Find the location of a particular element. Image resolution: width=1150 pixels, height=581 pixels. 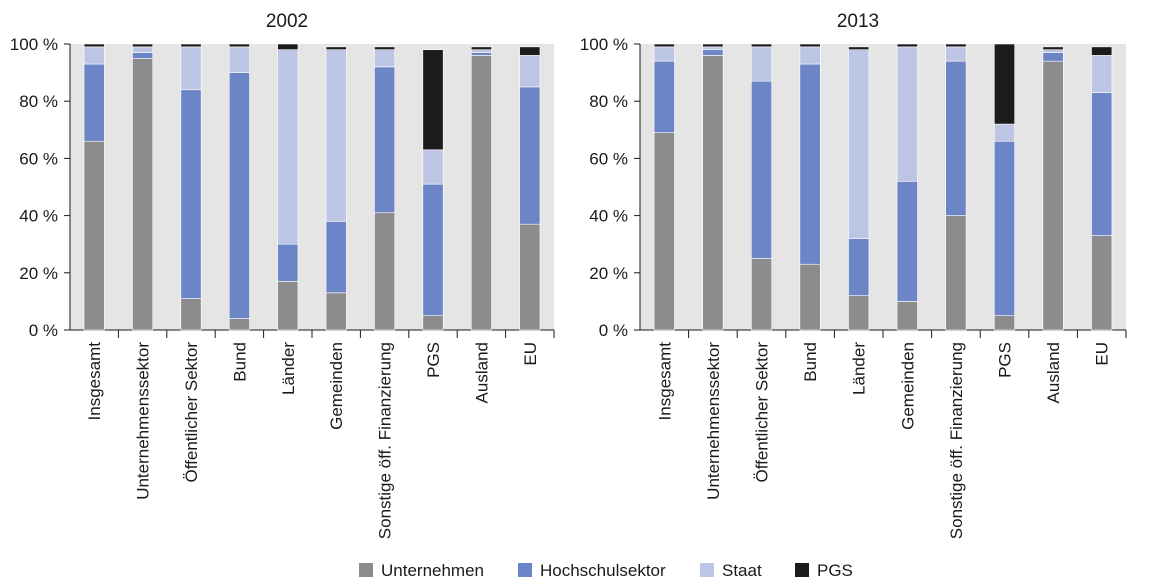

legend-label: Unternehmen is located at coordinates (432, 570).